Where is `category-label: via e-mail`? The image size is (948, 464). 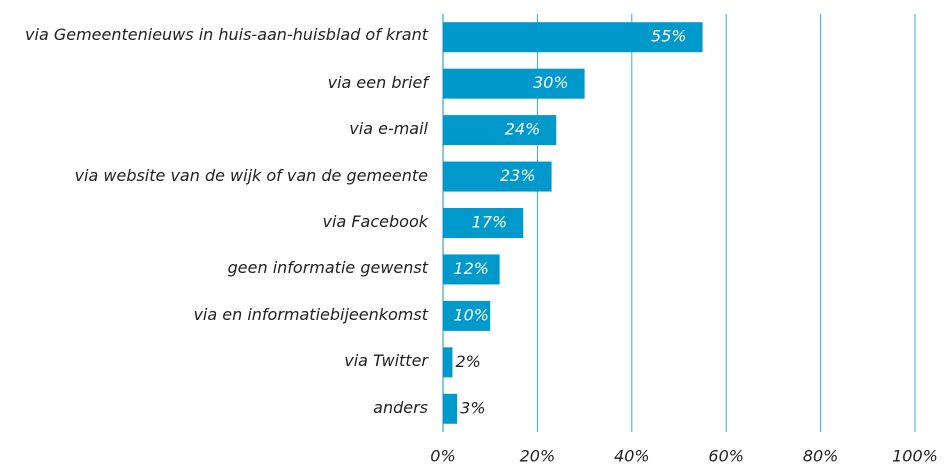 category-label: via e-mail is located at coordinates (388, 129).